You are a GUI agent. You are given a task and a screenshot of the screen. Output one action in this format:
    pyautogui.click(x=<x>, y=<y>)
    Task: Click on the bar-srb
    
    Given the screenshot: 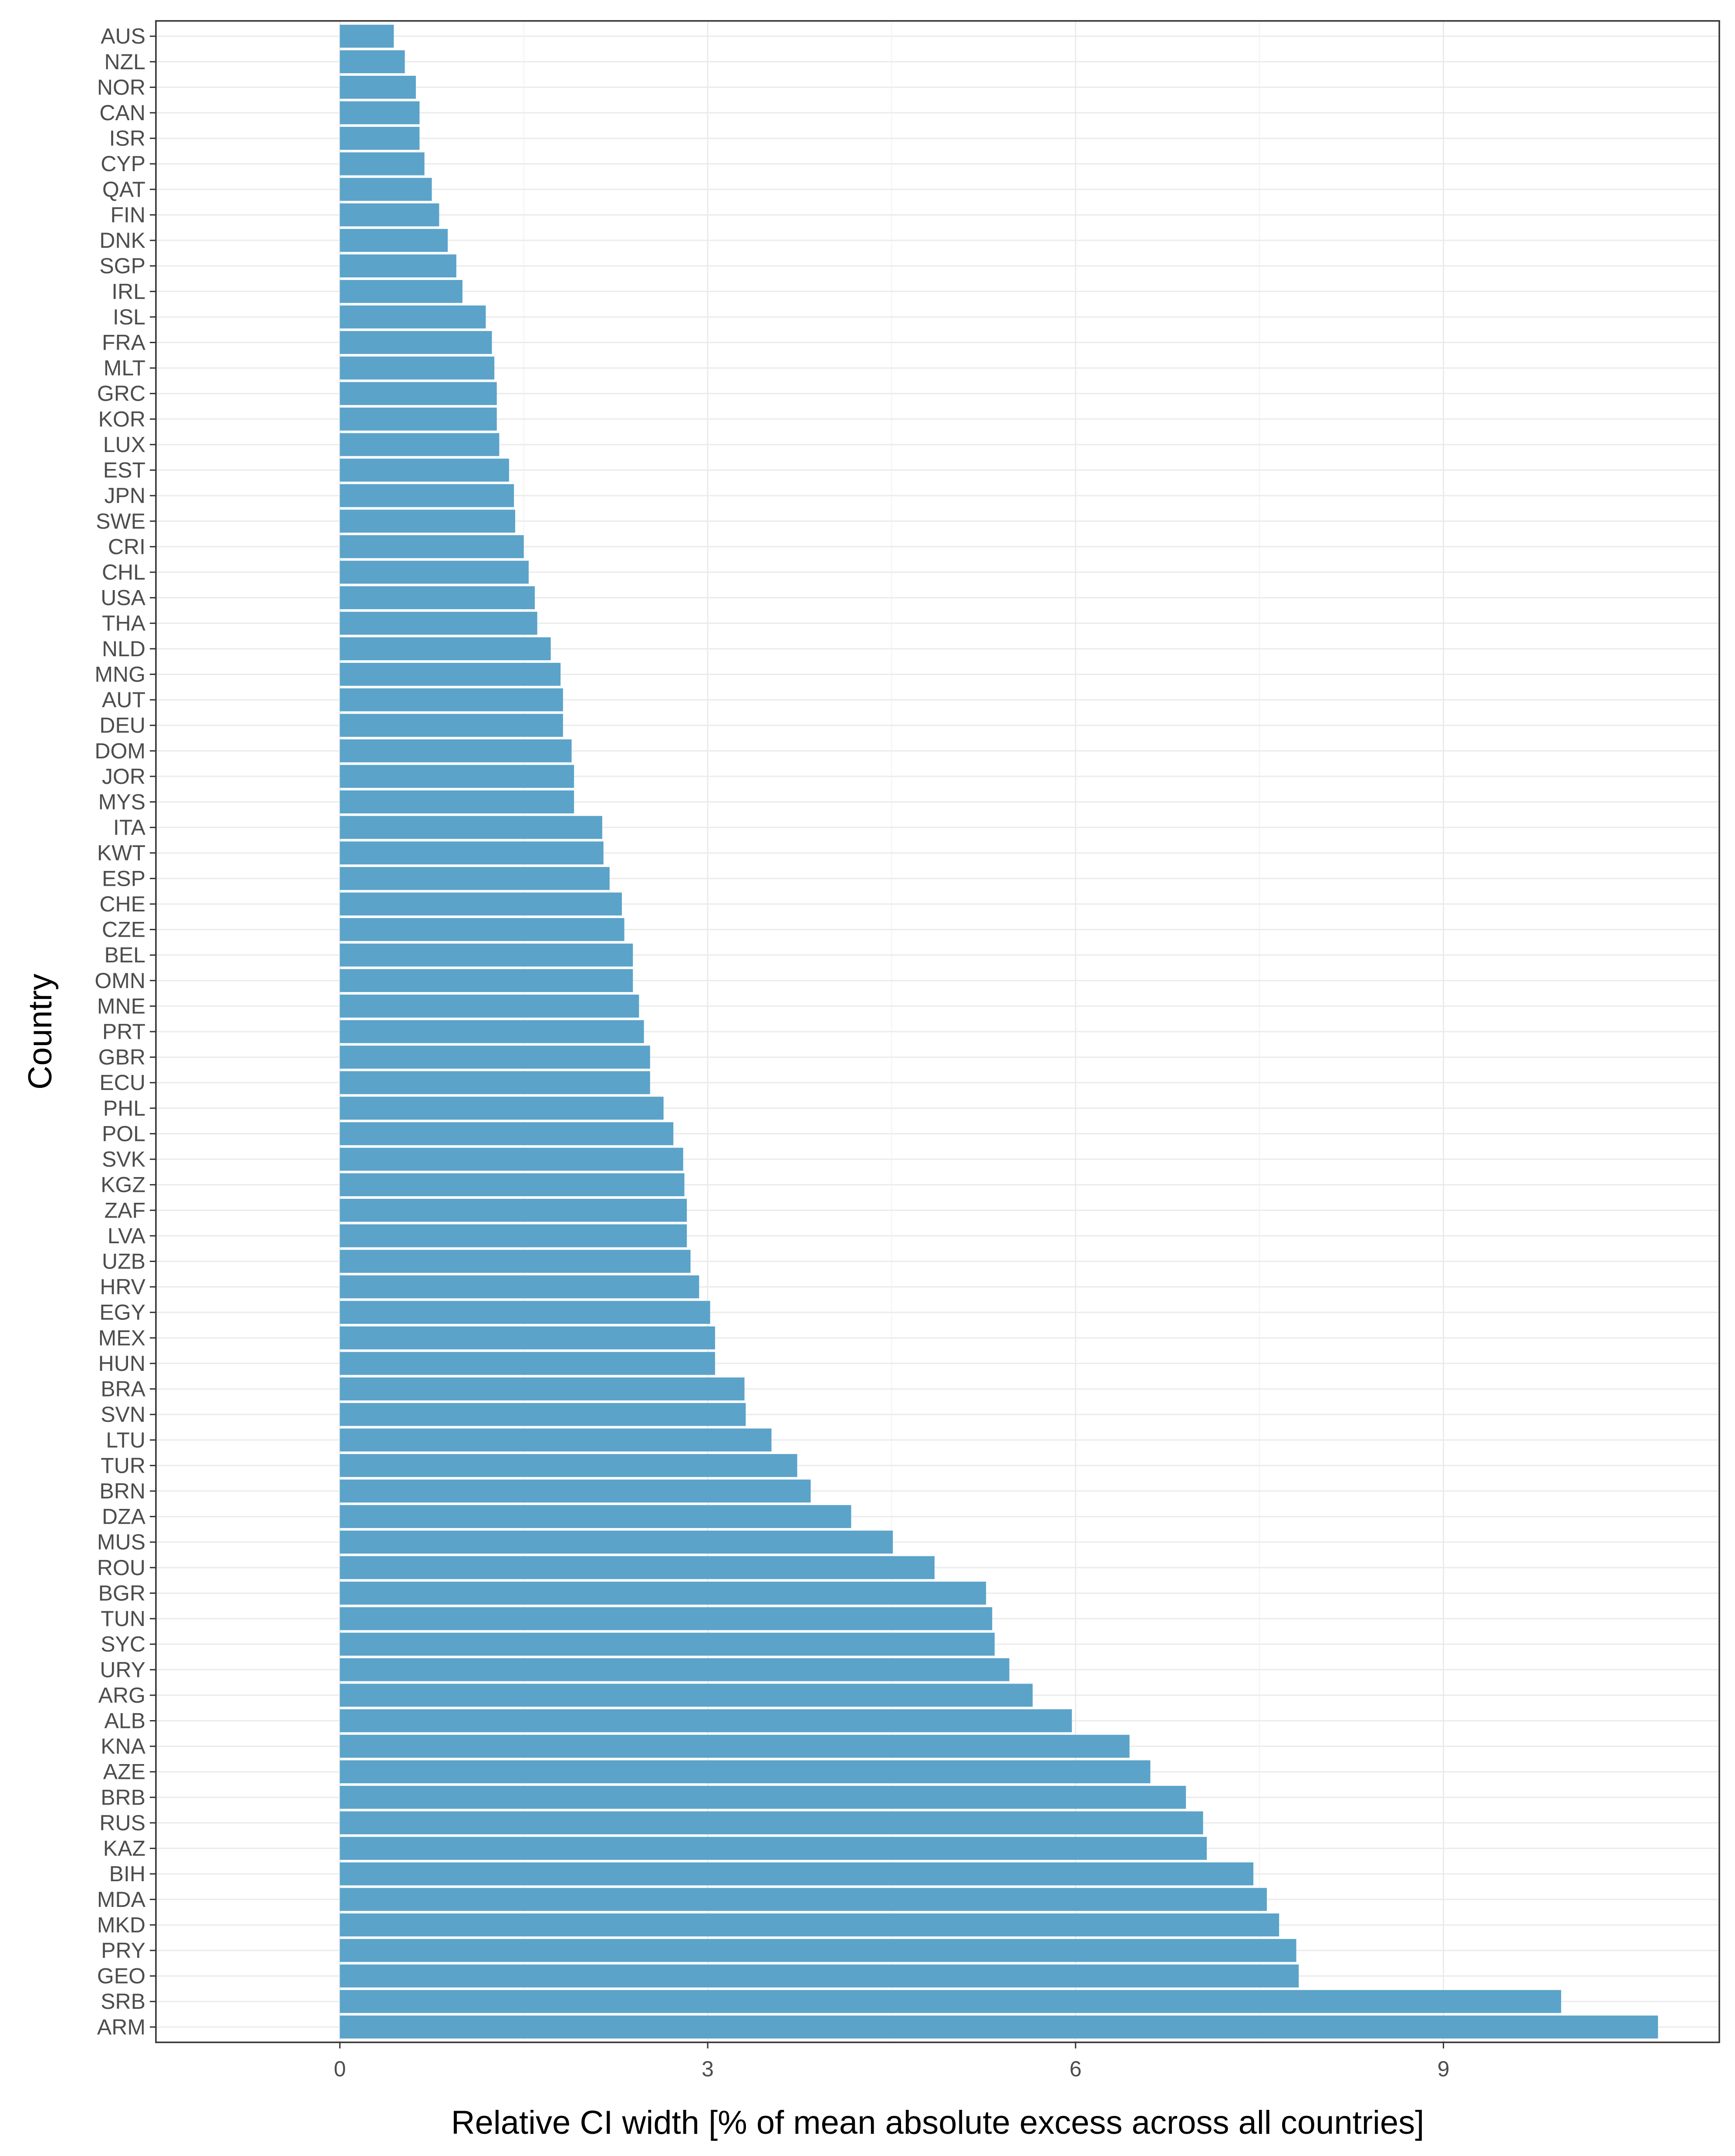 What is the action you would take?
    pyautogui.click(x=950, y=2001)
    